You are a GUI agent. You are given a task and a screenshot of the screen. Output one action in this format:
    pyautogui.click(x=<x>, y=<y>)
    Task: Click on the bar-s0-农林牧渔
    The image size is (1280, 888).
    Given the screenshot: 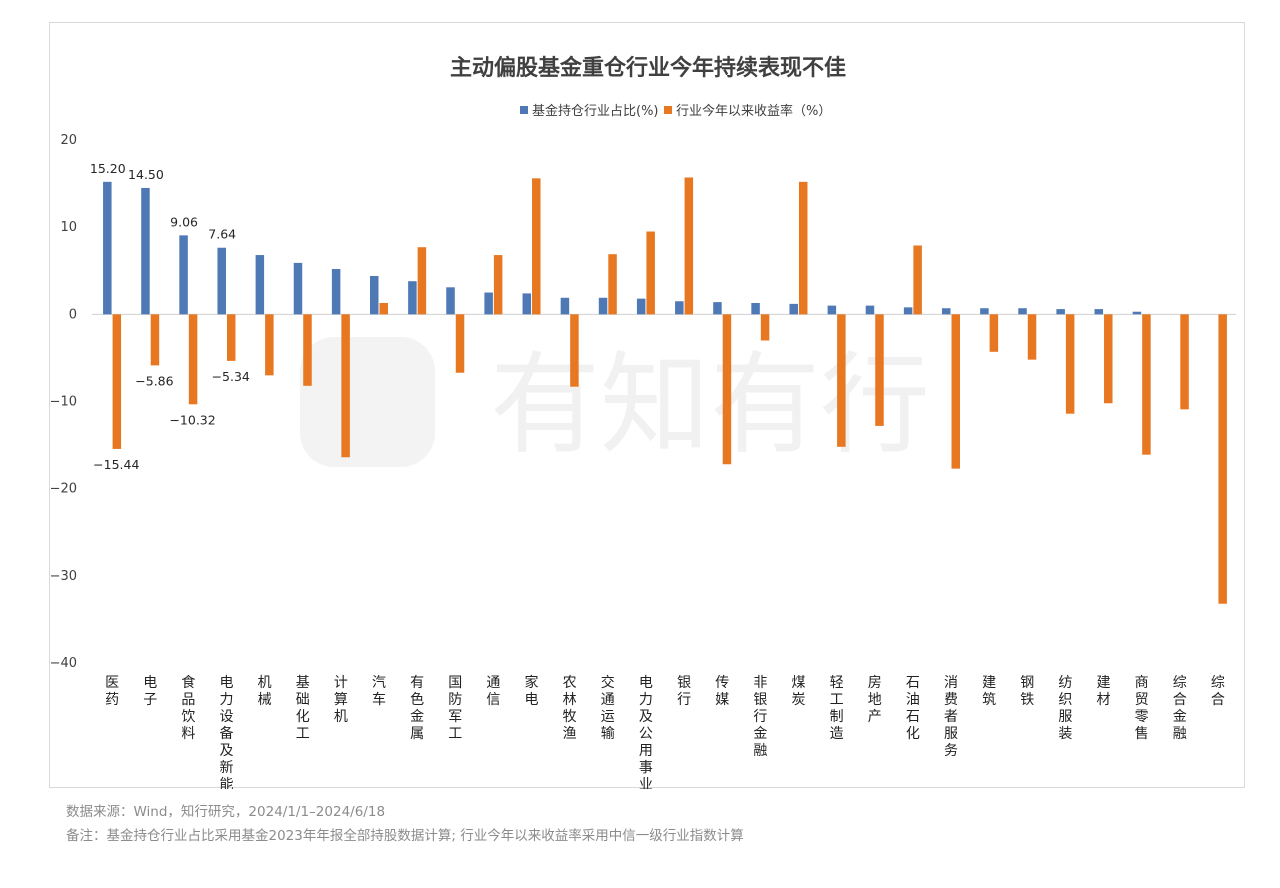 What is the action you would take?
    pyautogui.click(x=565, y=306)
    